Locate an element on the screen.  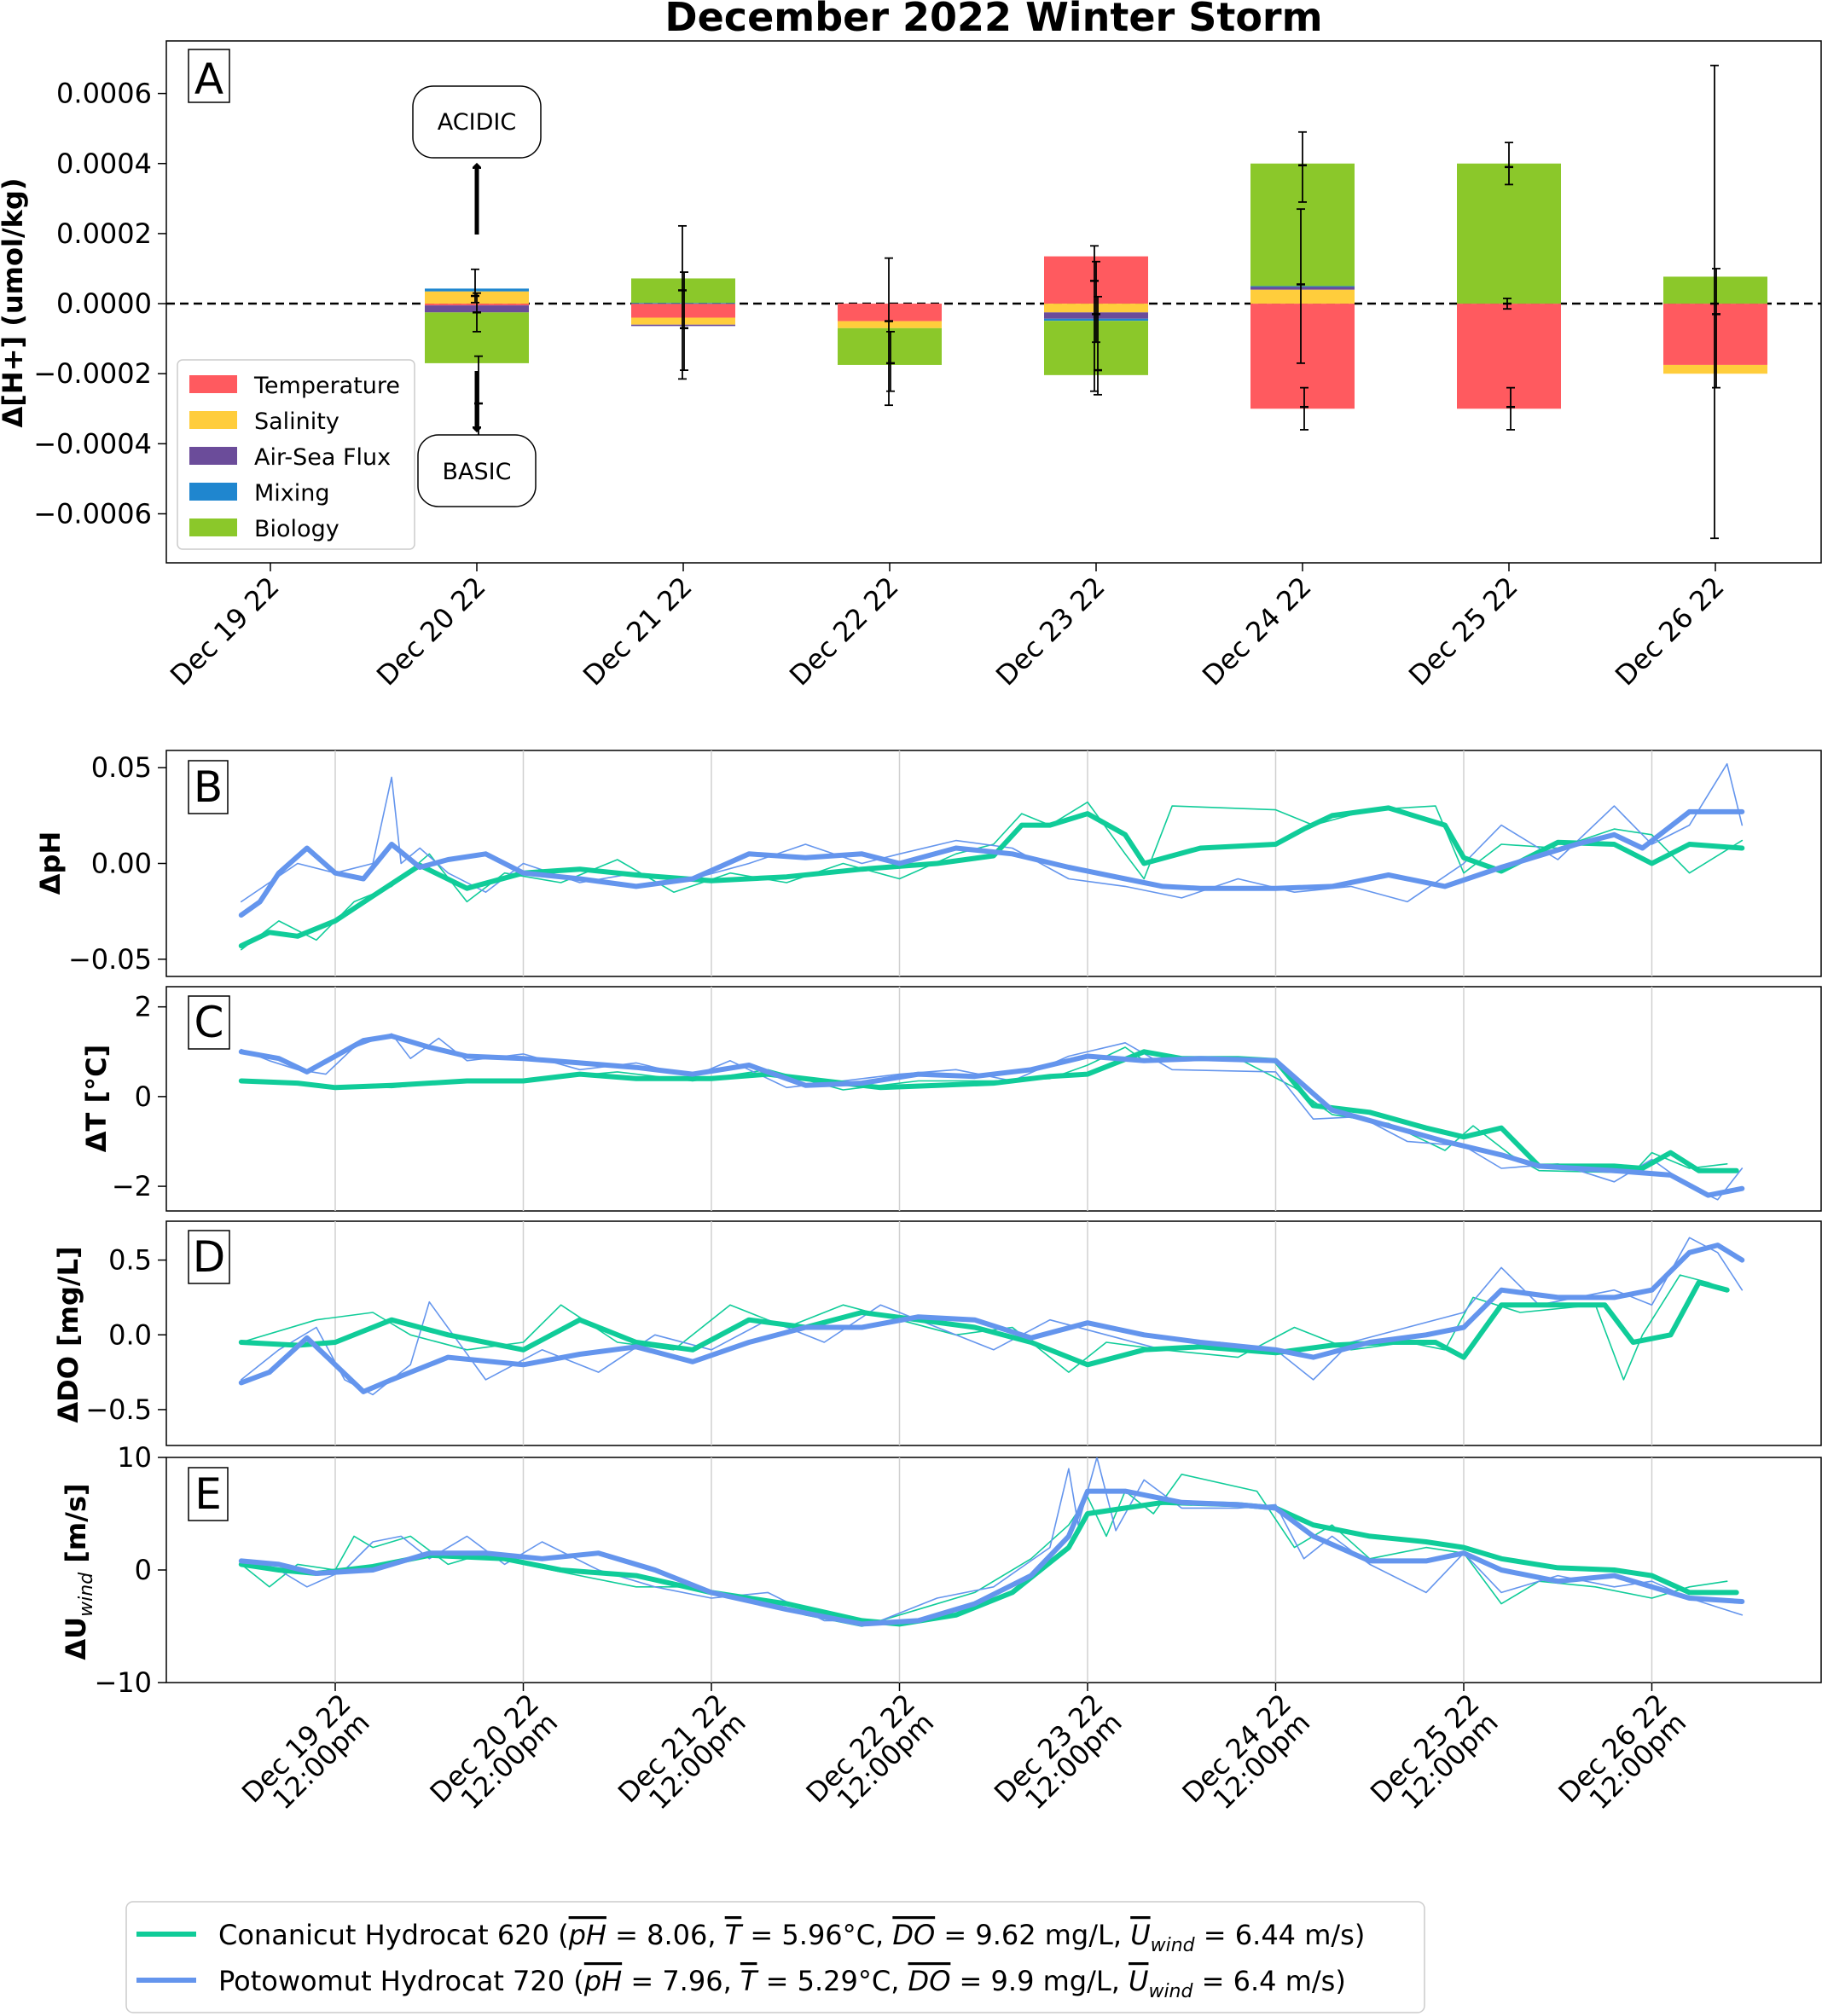
panel-a-ylabel: Δ[H+] (umol/kg) is located at coordinates (15, 303).